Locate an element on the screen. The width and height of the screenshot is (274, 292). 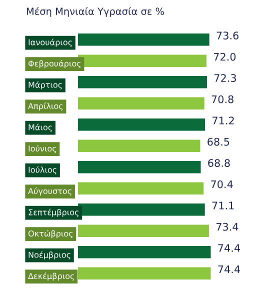
y-tick-label: Απρίλιος is located at coordinates (45, 106).